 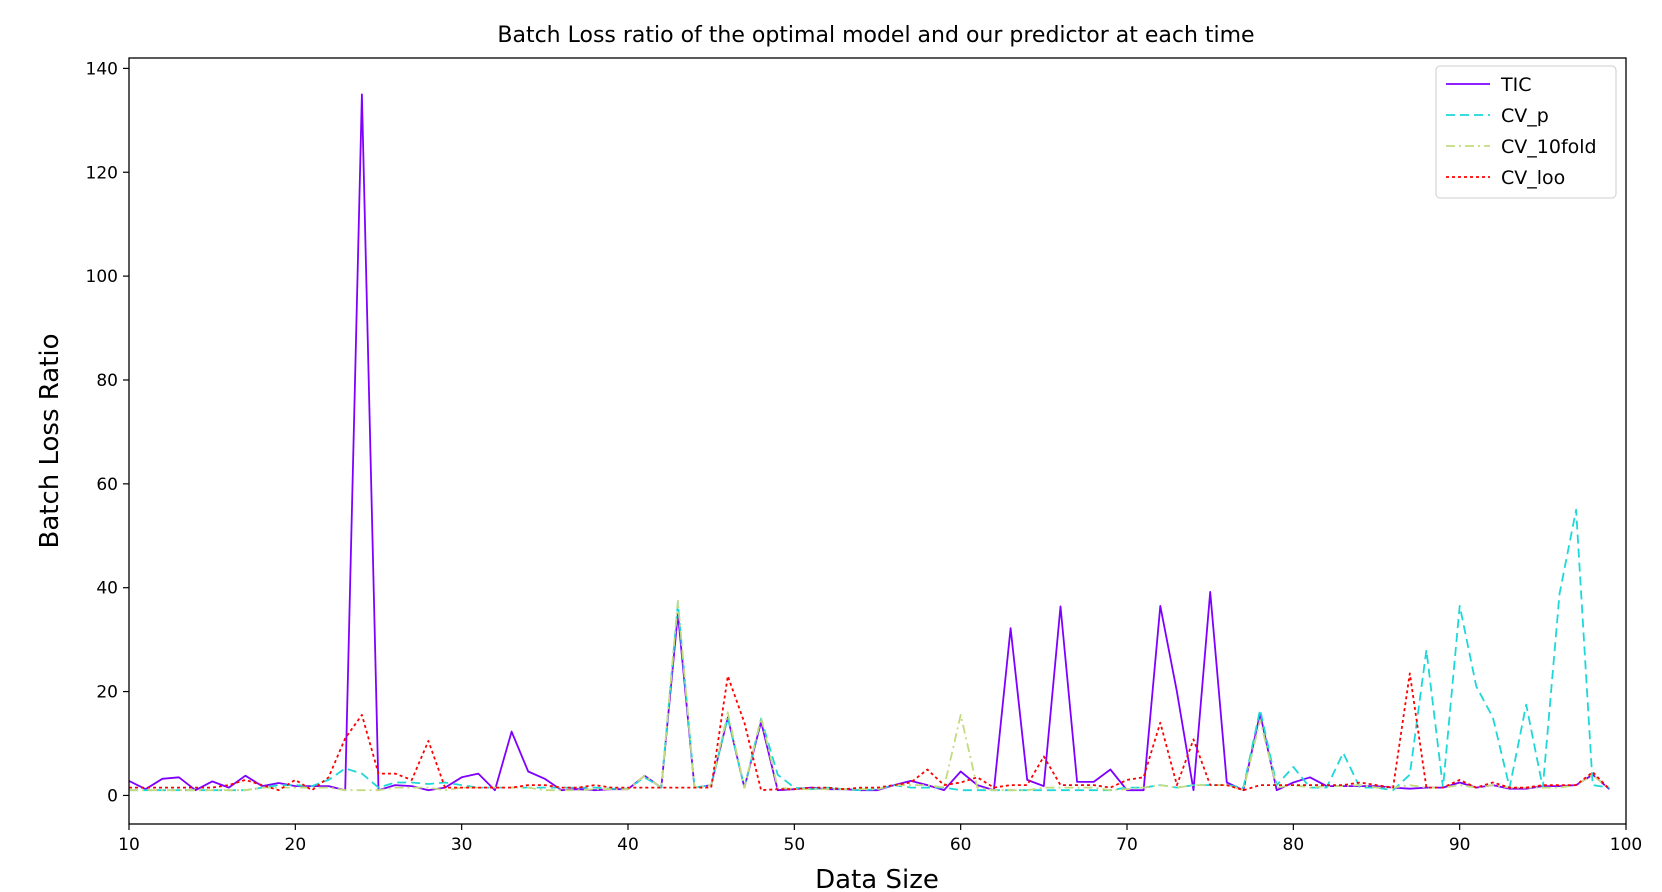 What do you see at coordinates (1460, 845) in the screenshot?
I see `x-tick-label: 90` at bounding box center [1460, 845].